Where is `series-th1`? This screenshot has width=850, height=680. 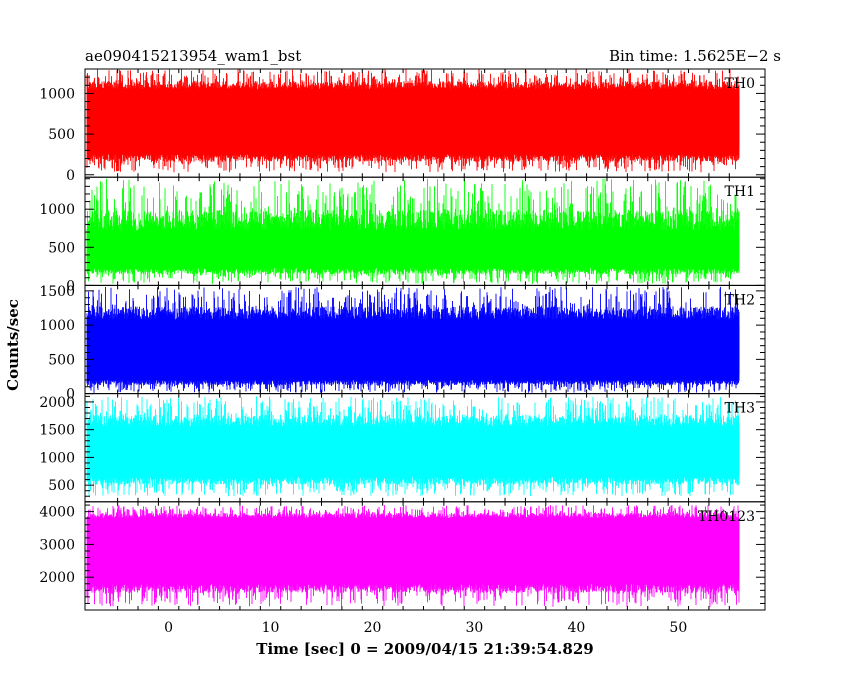
series-th1 is located at coordinates (413, 231).